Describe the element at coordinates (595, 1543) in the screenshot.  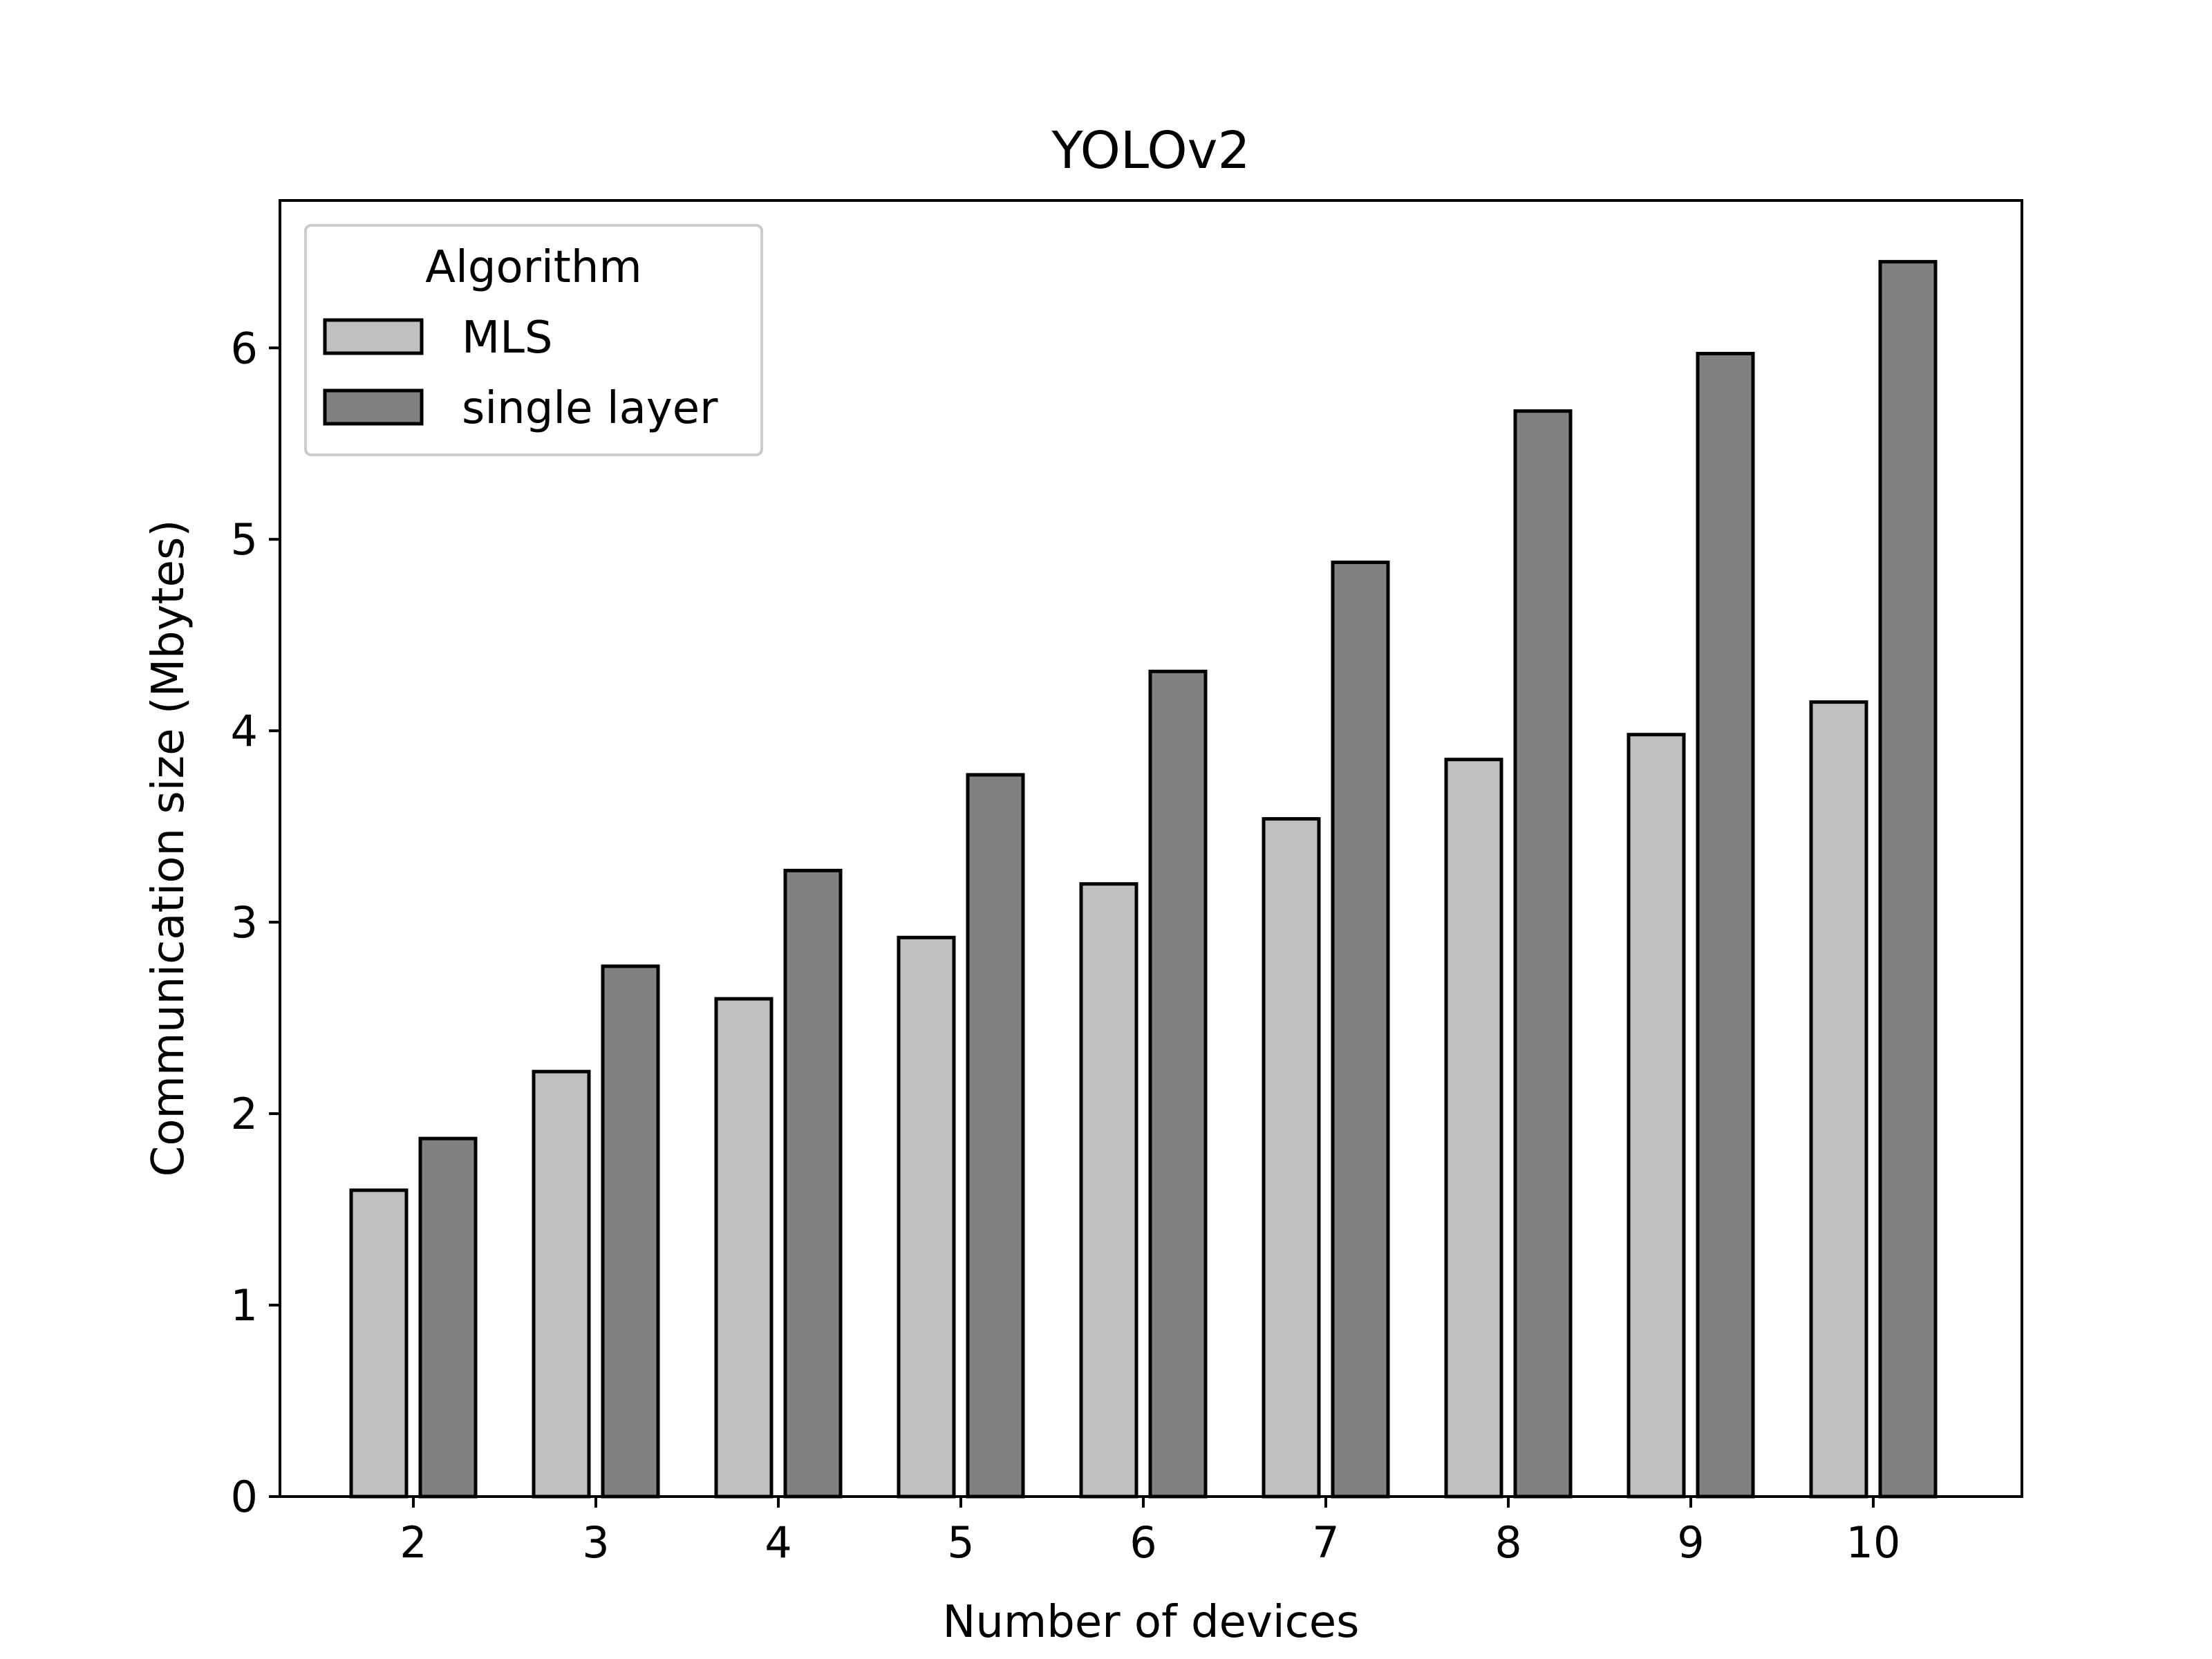
I see `x-tick-label-3: 3` at that location.